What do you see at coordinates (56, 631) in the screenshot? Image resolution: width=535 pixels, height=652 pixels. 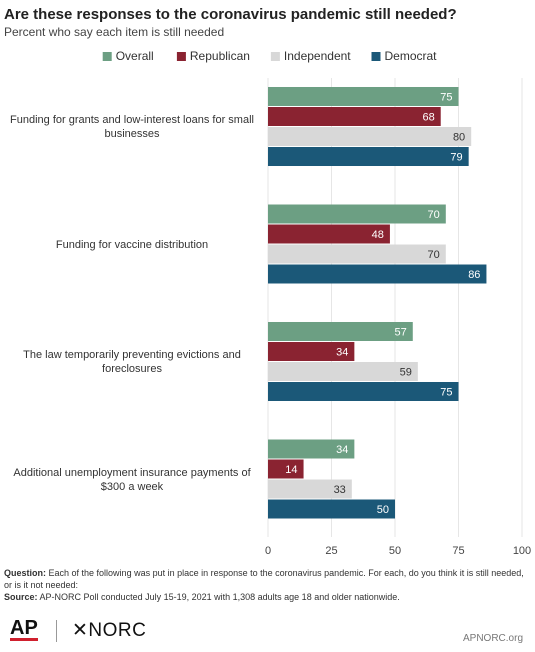 I see `logo-separator` at bounding box center [56, 631].